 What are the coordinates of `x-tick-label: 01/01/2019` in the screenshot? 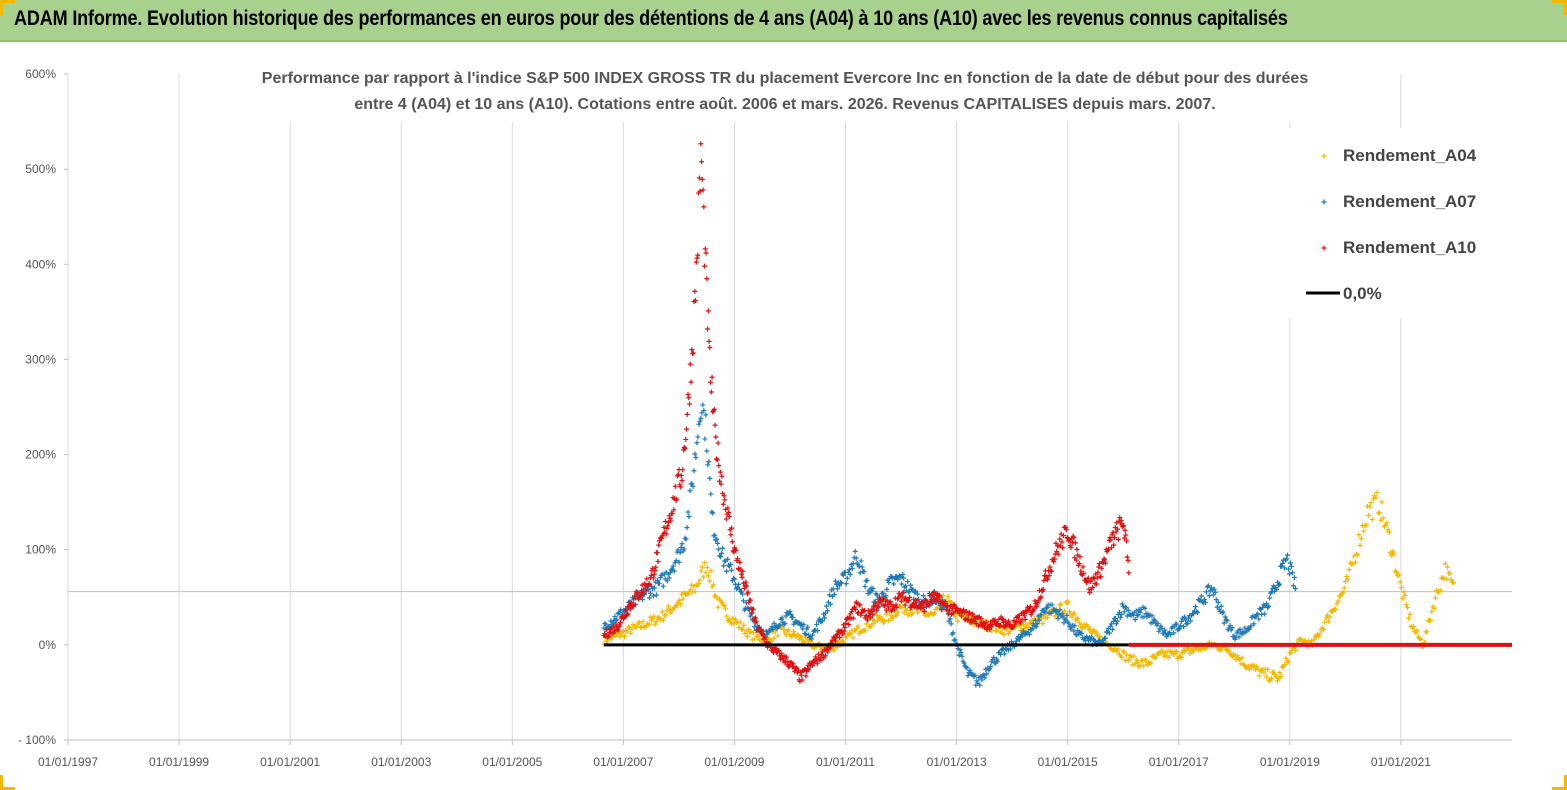 It's located at (1290, 762).